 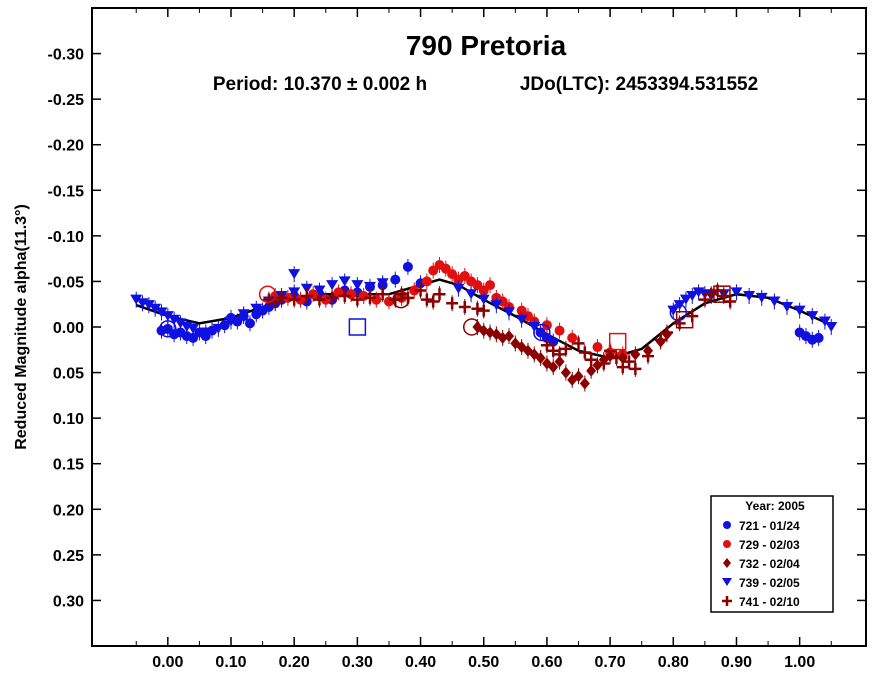 I want to click on y-tick-label: 0.15, so click(x=68, y=465).